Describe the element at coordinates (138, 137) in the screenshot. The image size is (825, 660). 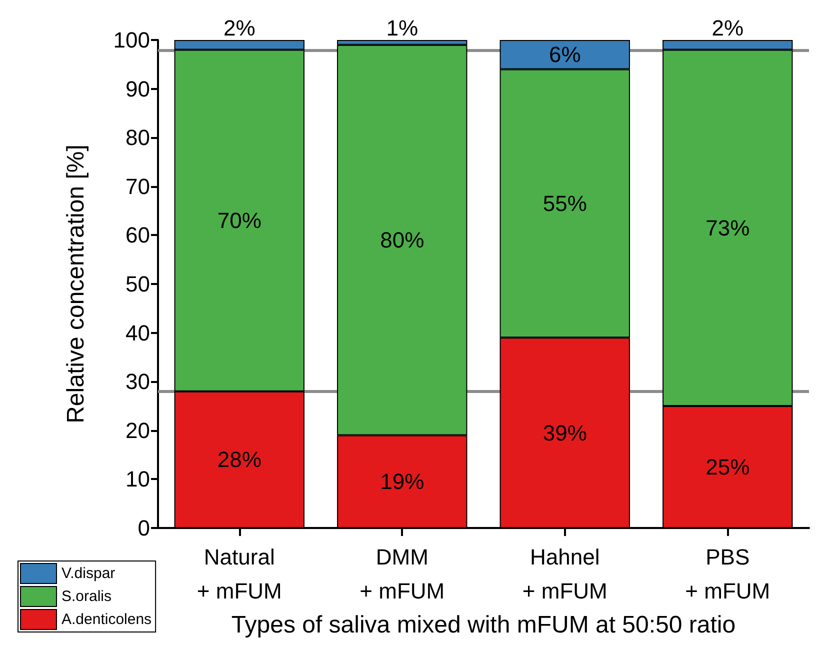
I see `y-tick-label: 80` at that location.